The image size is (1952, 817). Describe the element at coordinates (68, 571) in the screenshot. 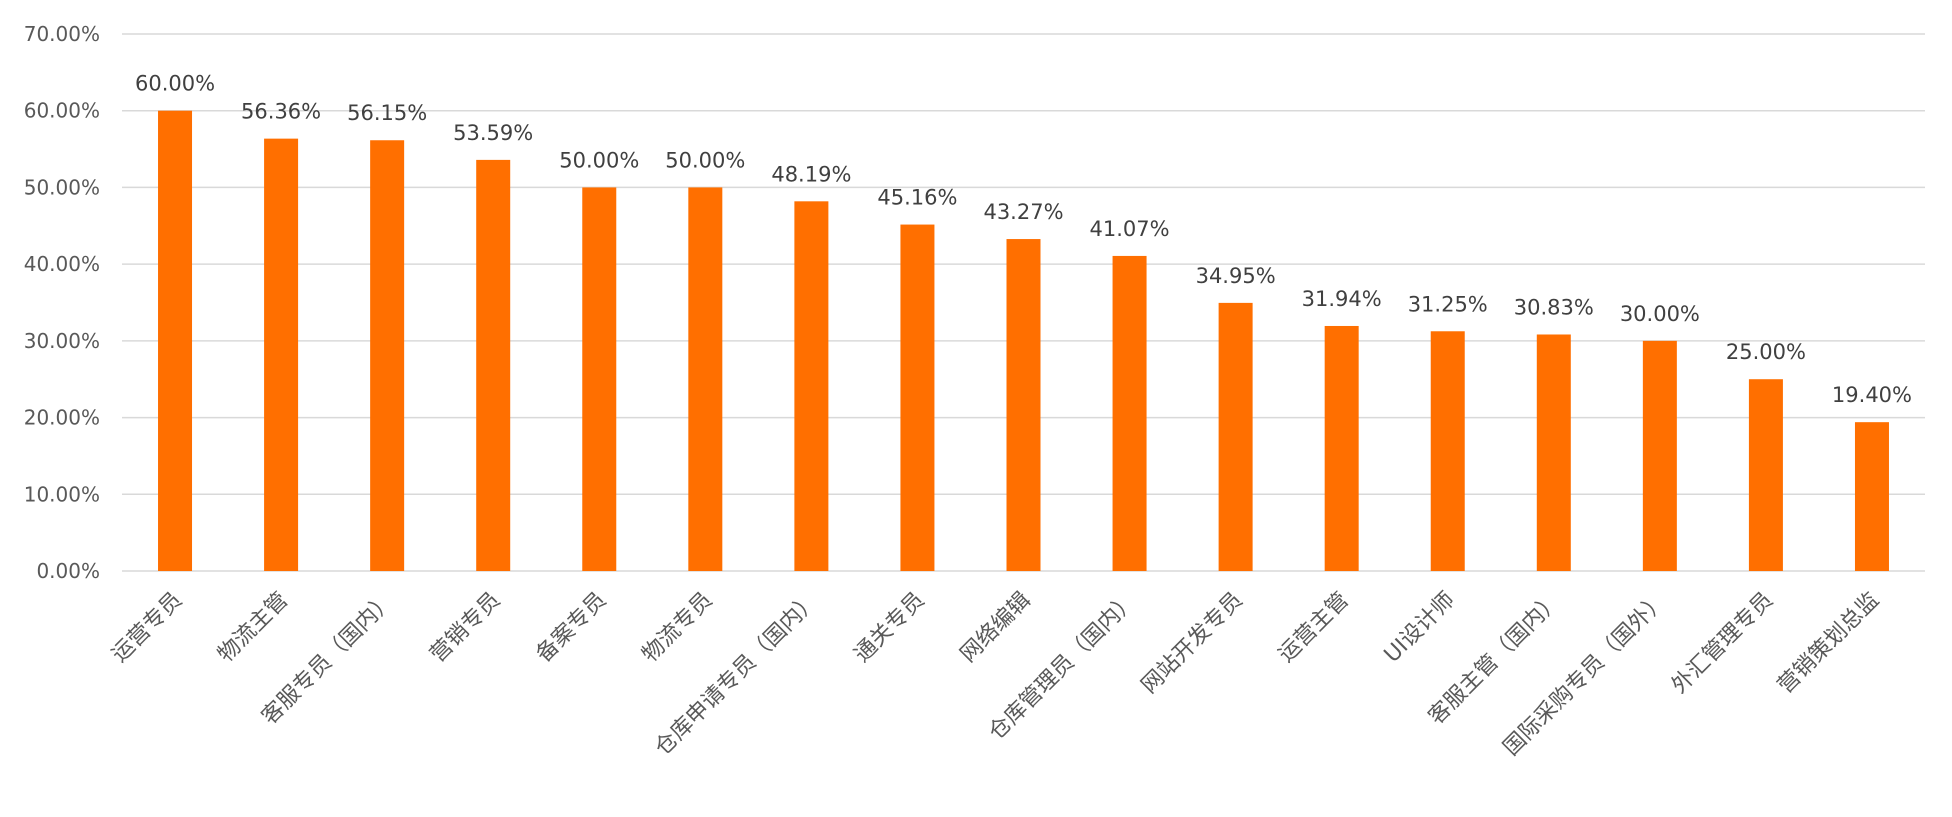

I see `y-tick-label: 0.00%` at that location.